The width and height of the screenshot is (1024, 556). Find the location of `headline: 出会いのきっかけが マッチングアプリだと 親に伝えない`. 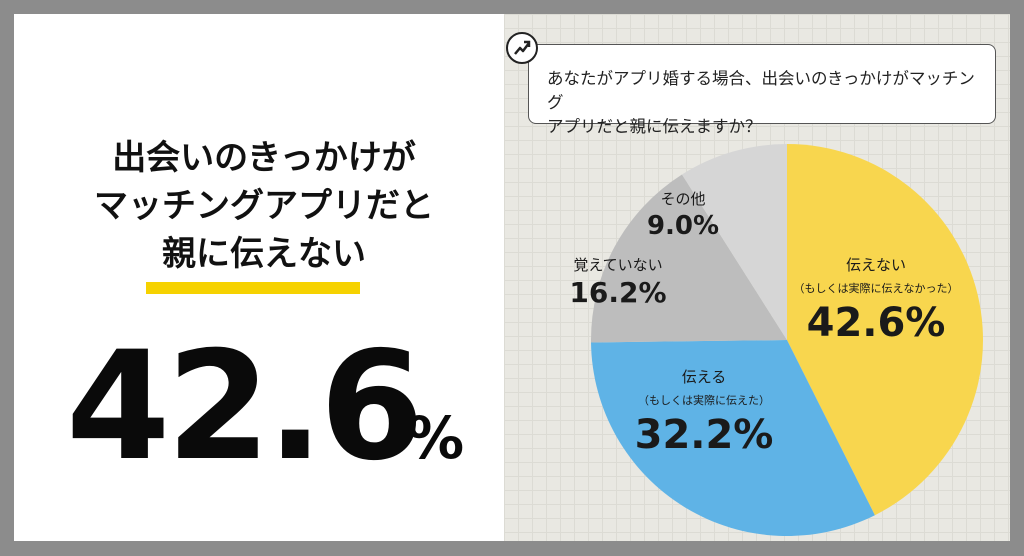

headline: 出会いのきっかけが マッチングアプリだと 親に伝えない is located at coordinates (264, 206).